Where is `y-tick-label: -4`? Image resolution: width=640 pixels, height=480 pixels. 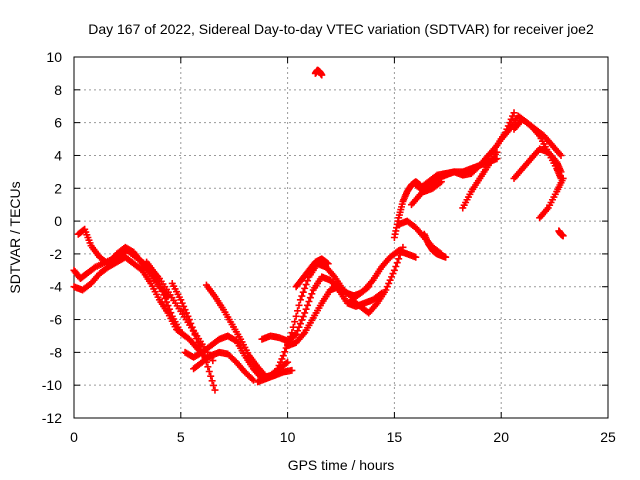 y-tick-label: -4 is located at coordinates (56, 287).